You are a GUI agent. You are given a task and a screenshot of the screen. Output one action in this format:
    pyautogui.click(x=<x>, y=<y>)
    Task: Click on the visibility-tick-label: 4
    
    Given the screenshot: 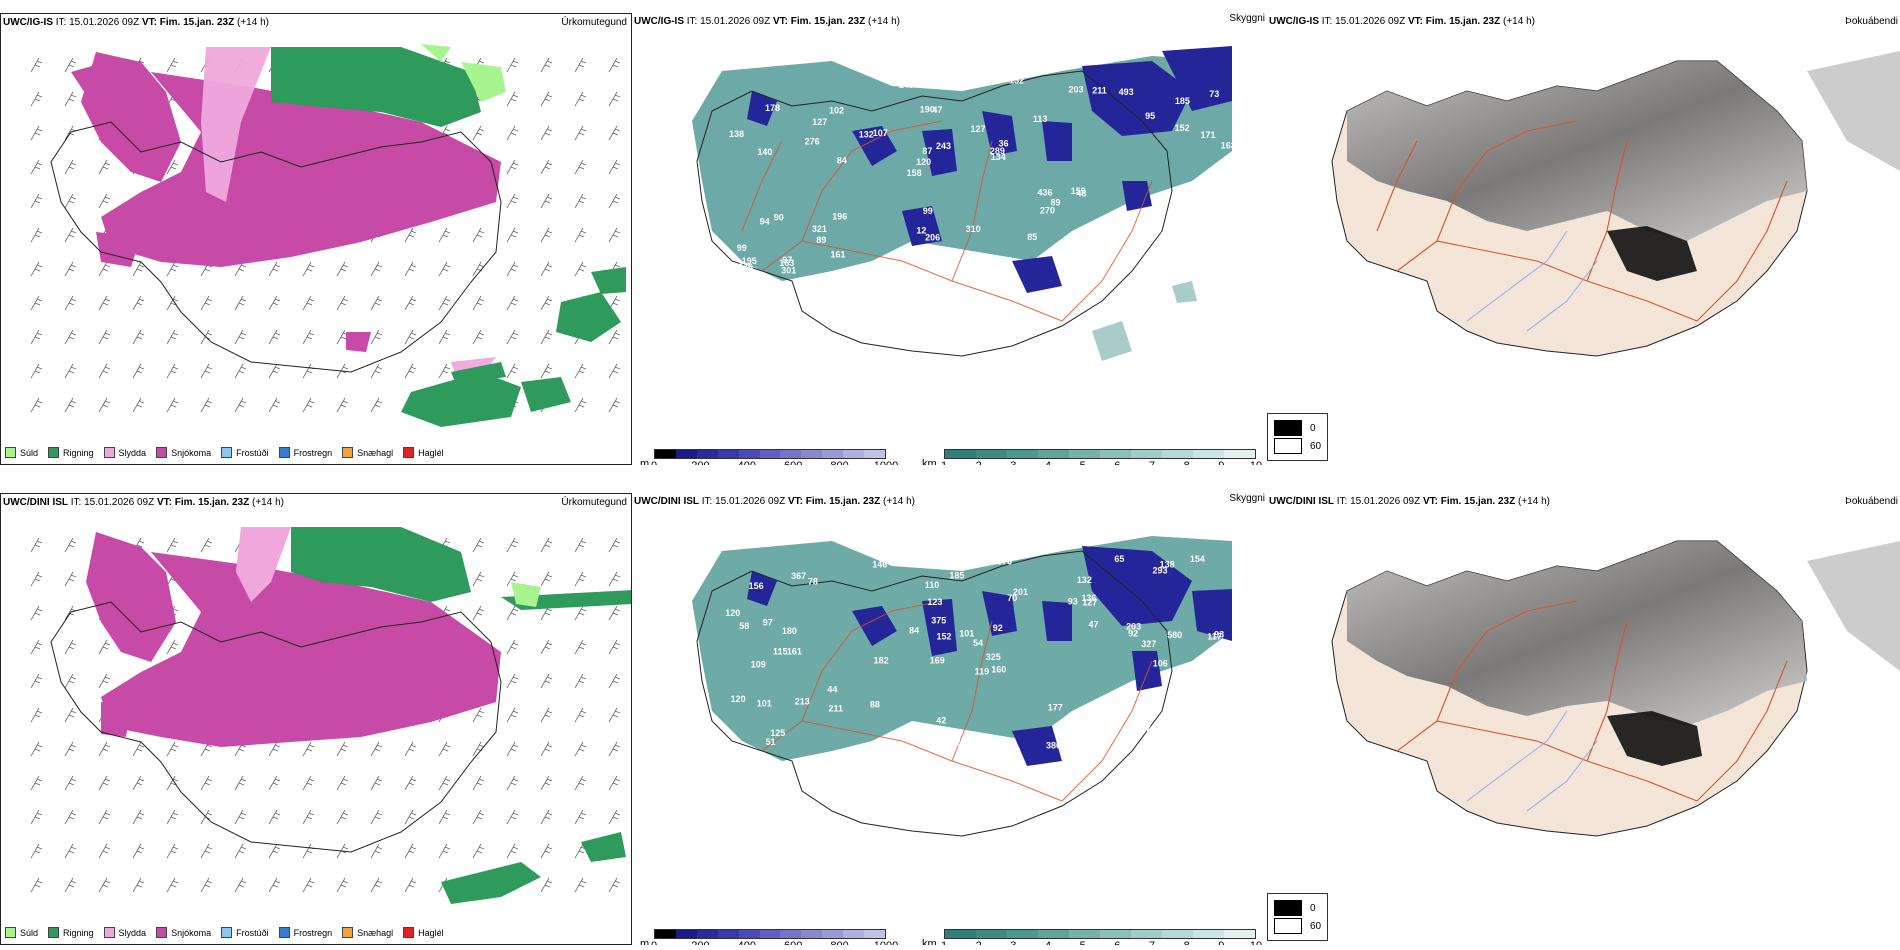 What is the action you would take?
    pyautogui.click(x=1048, y=462)
    